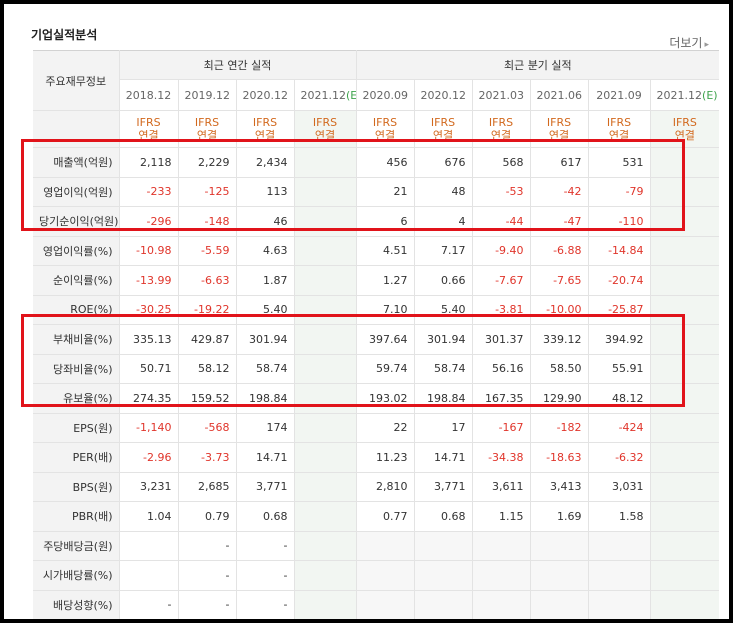 The image size is (733, 623). I want to click on basis-label-cell, so click(76, 129).